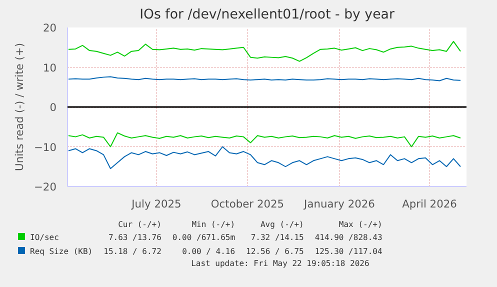 The image size is (497, 287). What do you see at coordinates (45, 147) in the screenshot?
I see `y-tick-label: −10` at bounding box center [45, 147].